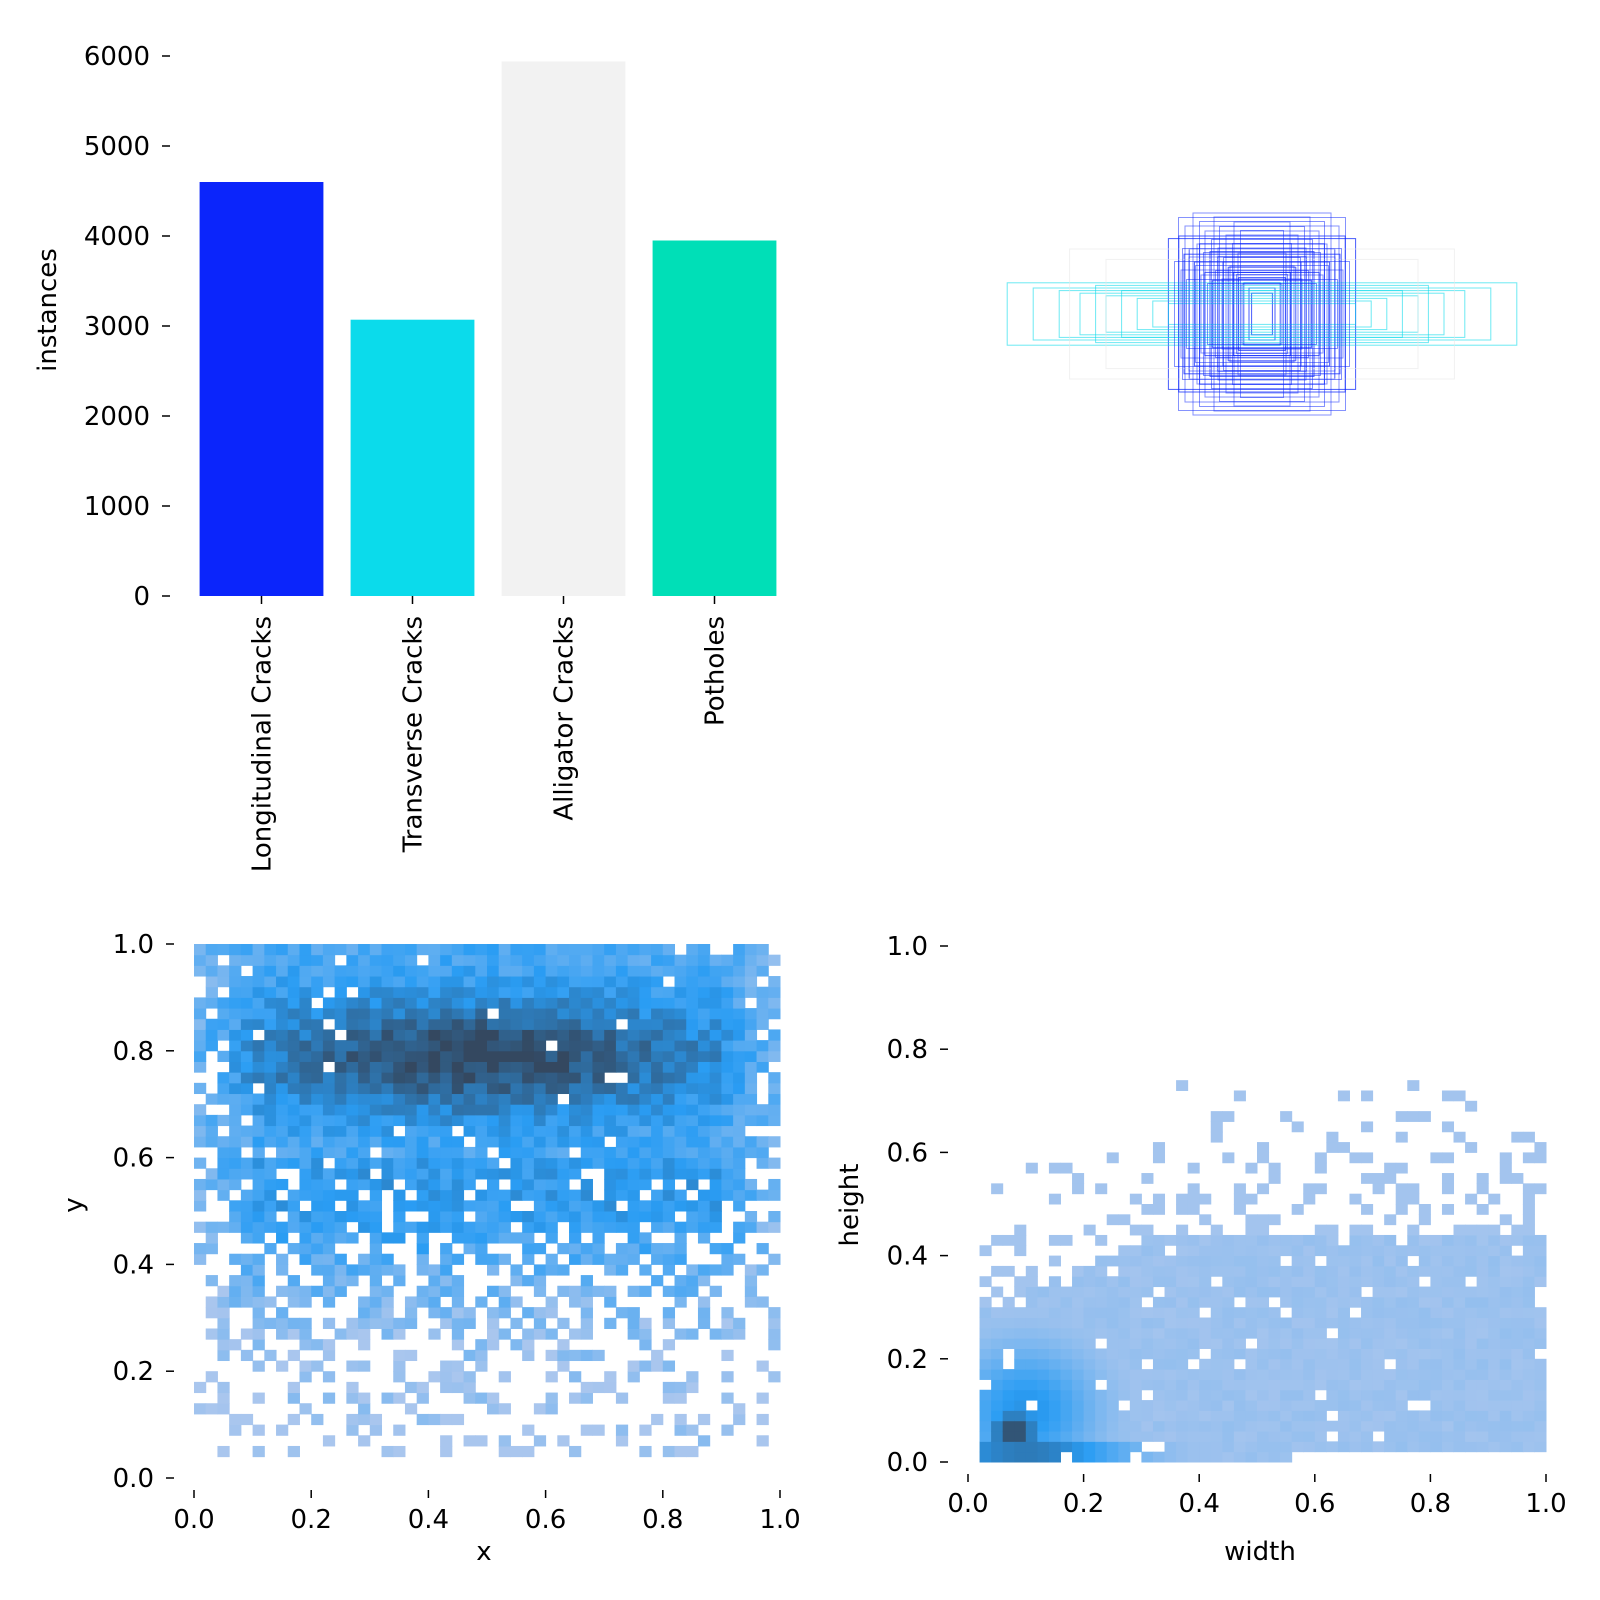 This screenshot has height=1600, width=1600. Describe the element at coordinates (133, 1052) in the screenshot. I see `xy-y-tick-label: 0.8` at that location.